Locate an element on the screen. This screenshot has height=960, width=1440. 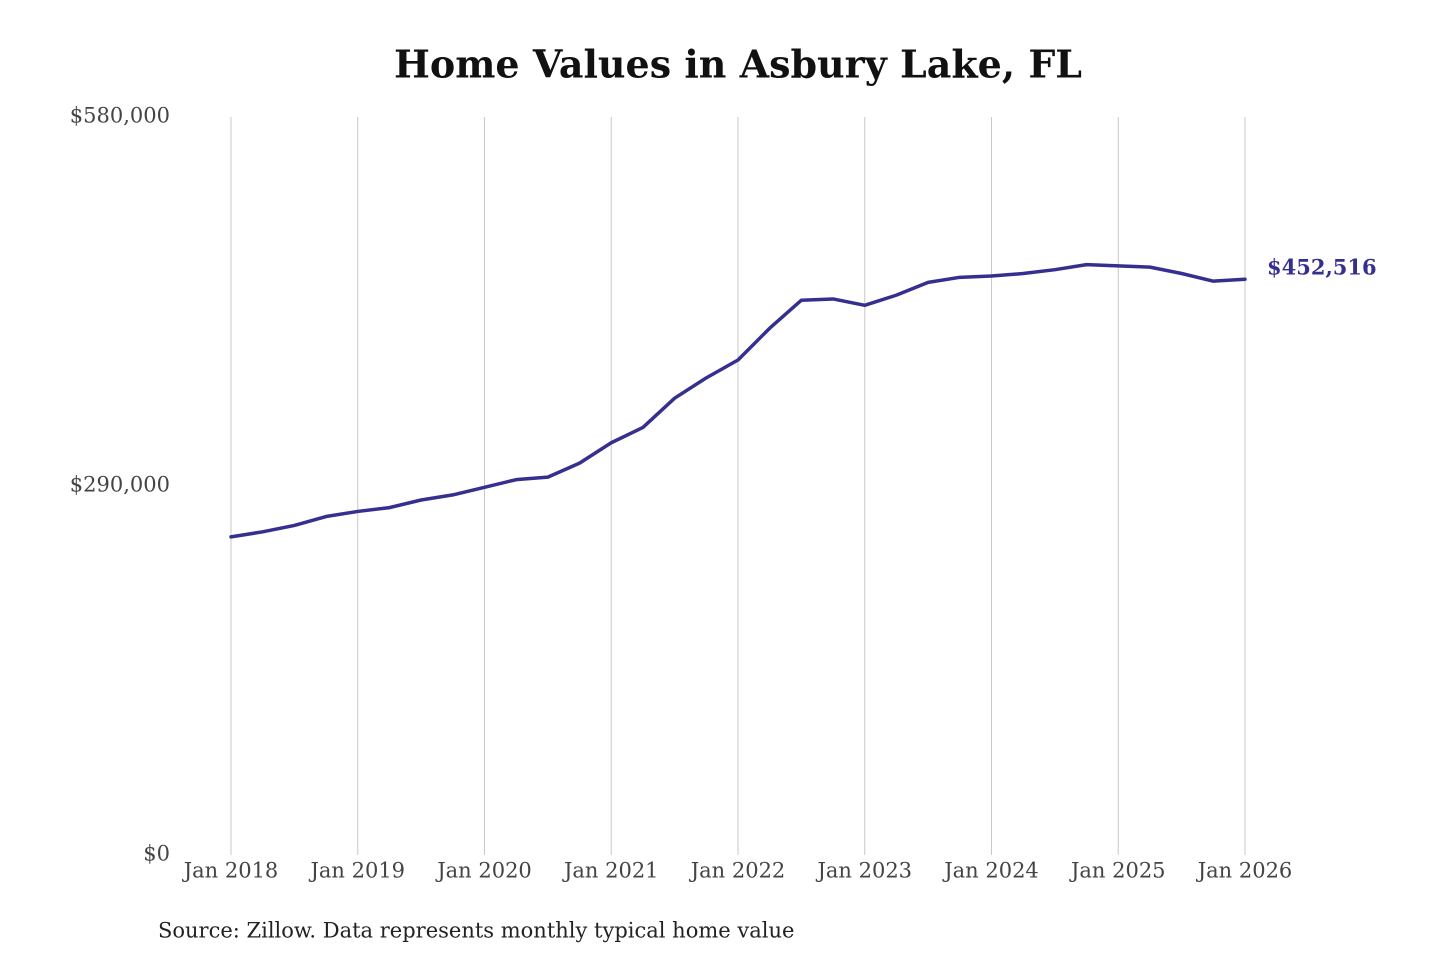
x-tick-label: Jan 2020 is located at coordinates (483, 871).